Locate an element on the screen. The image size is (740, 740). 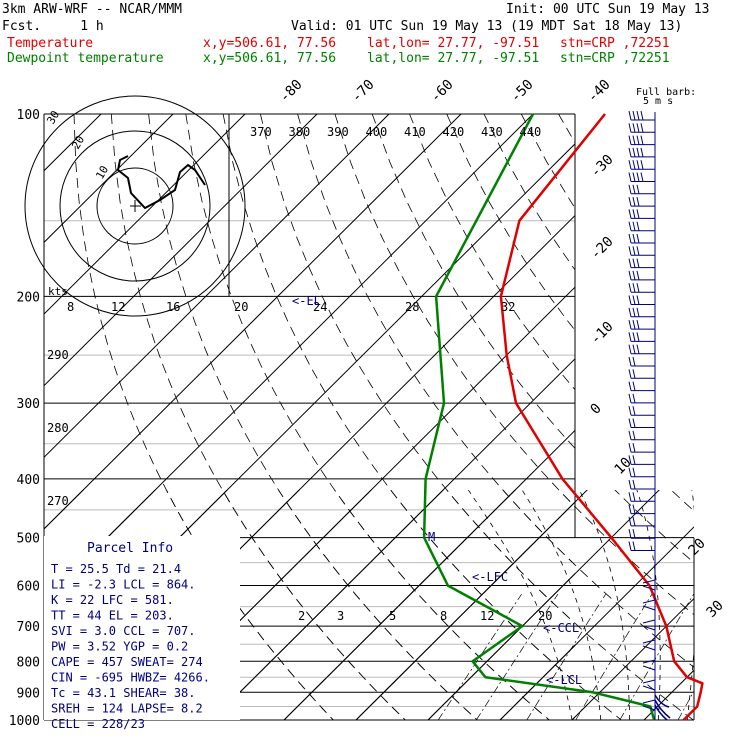
dewpoint-xy: x,y=506.61, 77.56 is located at coordinates (270, 58).